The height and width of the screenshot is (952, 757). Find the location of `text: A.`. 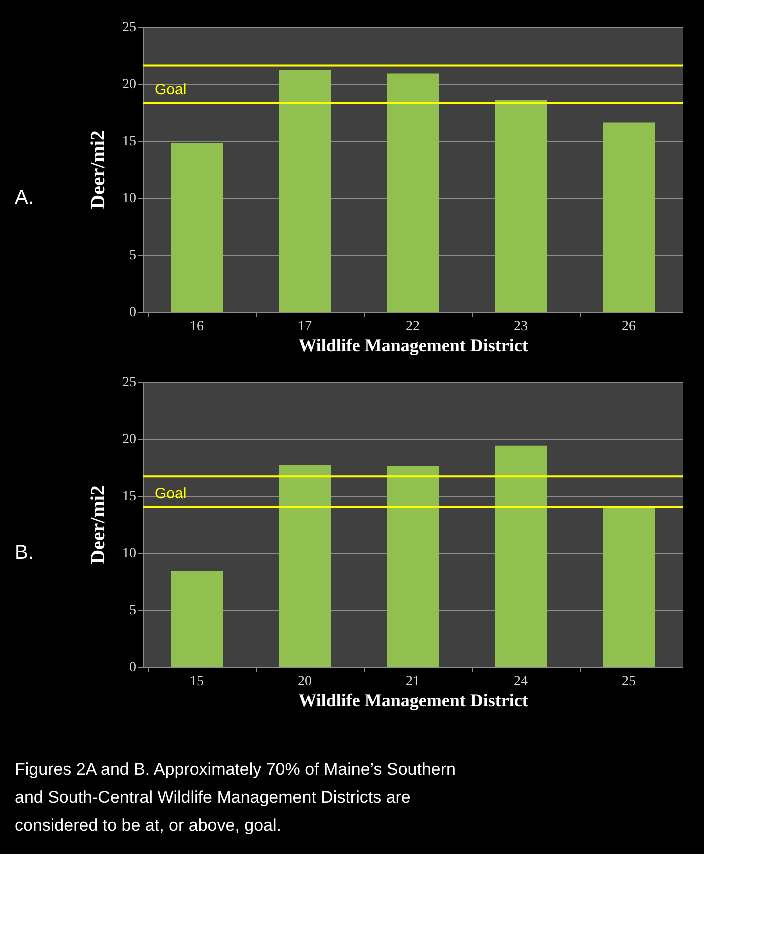

text: A. is located at coordinates (24, 198).